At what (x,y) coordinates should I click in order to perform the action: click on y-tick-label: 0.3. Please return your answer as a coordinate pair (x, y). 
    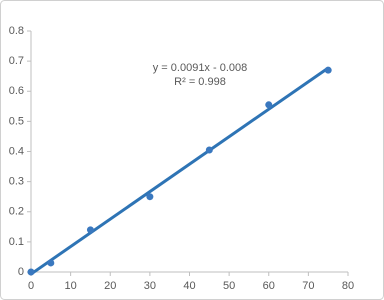
    Looking at the image, I should click on (16, 182).